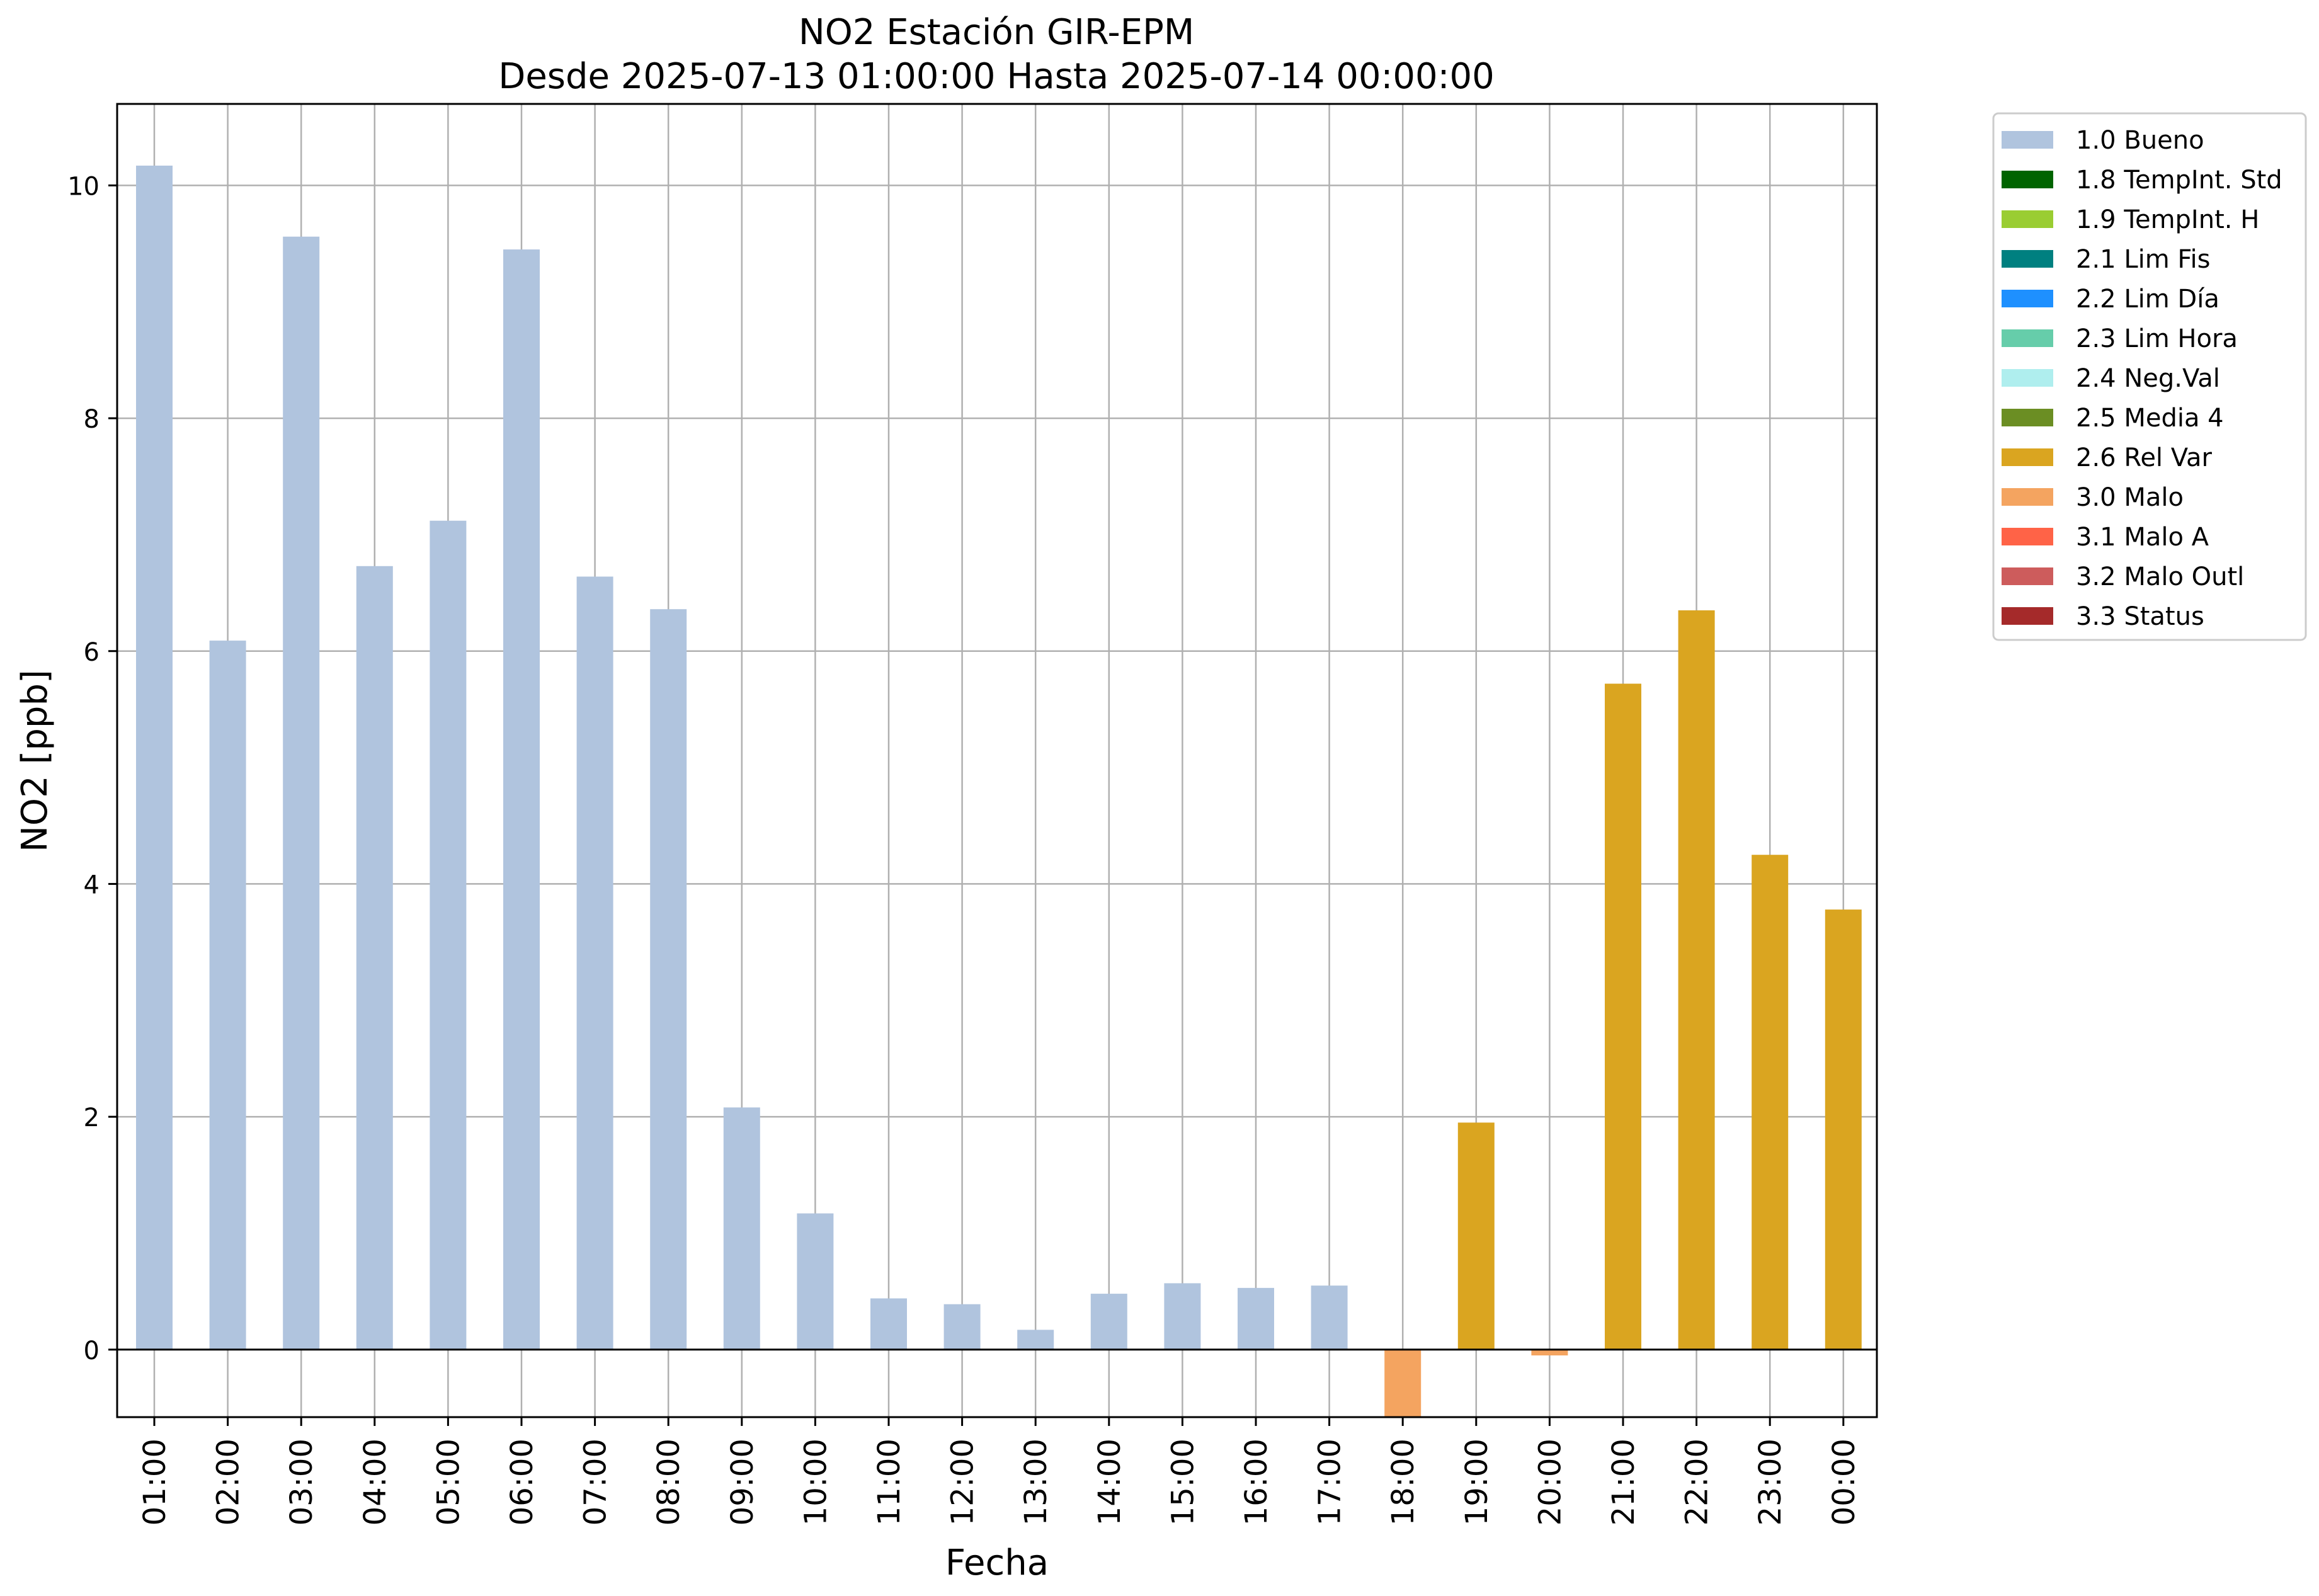  What do you see at coordinates (92, 1351) in the screenshot?
I see `y-tick-label: 0` at bounding box center [92, 1351].